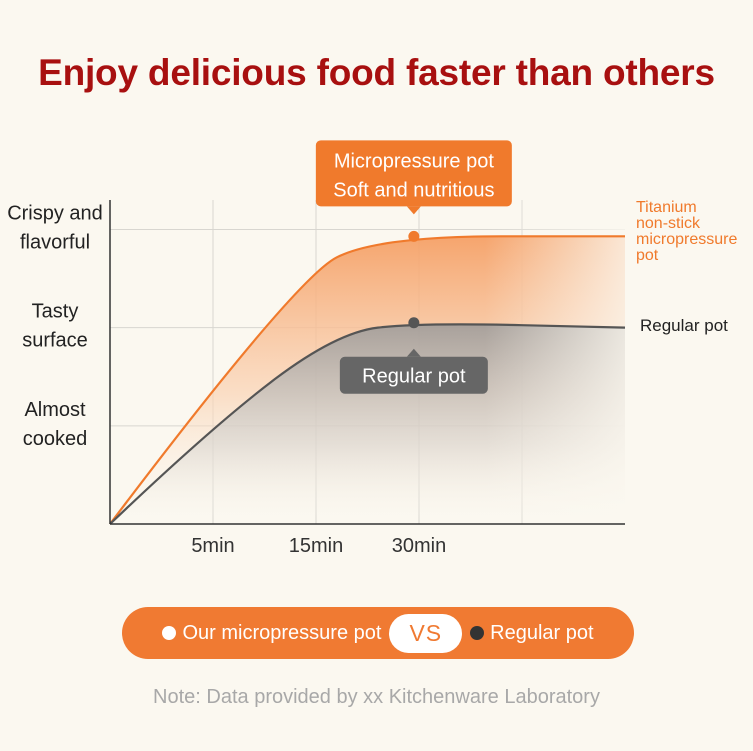 The image size is (753, 751). What do you see at coordinates (55, 424) in the screenshot?
I see `y-level-label: Almost cooked` at bounding box center [55, 424].